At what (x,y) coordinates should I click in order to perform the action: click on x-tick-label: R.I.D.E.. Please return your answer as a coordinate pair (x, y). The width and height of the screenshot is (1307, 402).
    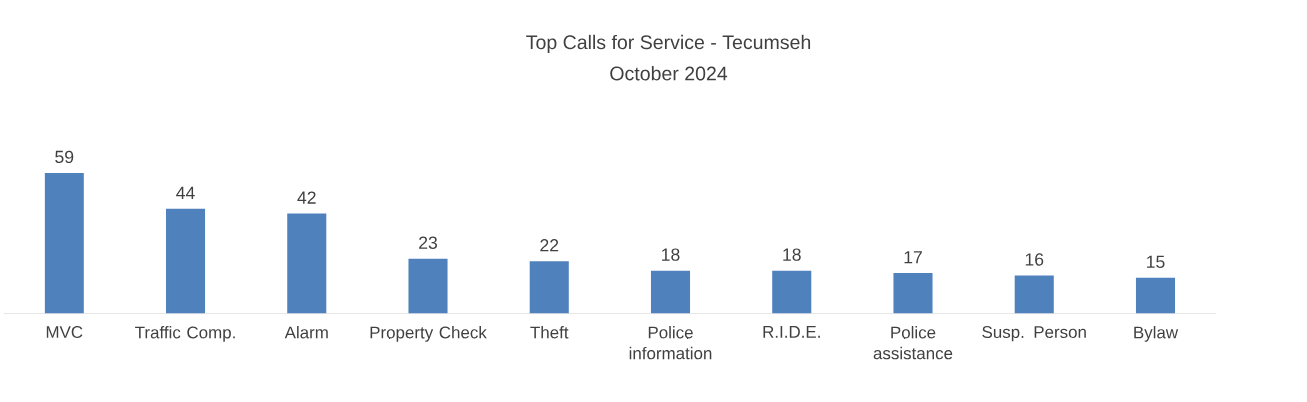
    Looking at the image, I should click on (791, 332).